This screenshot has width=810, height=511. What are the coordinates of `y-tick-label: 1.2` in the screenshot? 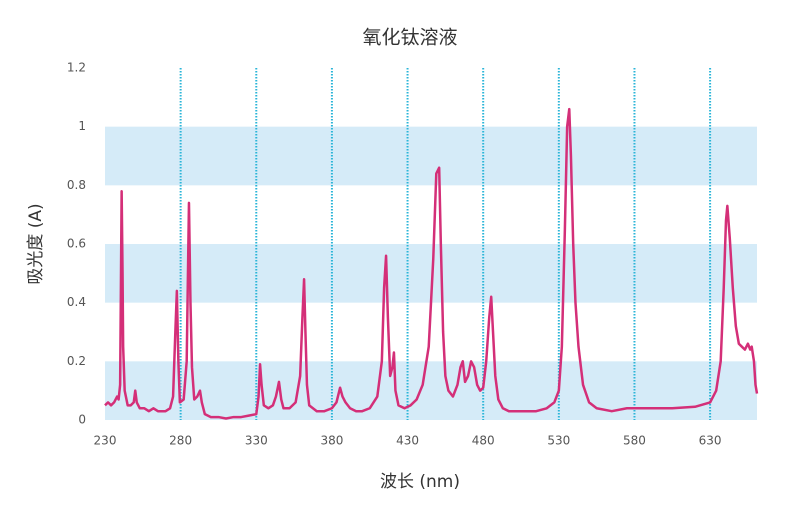 It's located at (76, 68).